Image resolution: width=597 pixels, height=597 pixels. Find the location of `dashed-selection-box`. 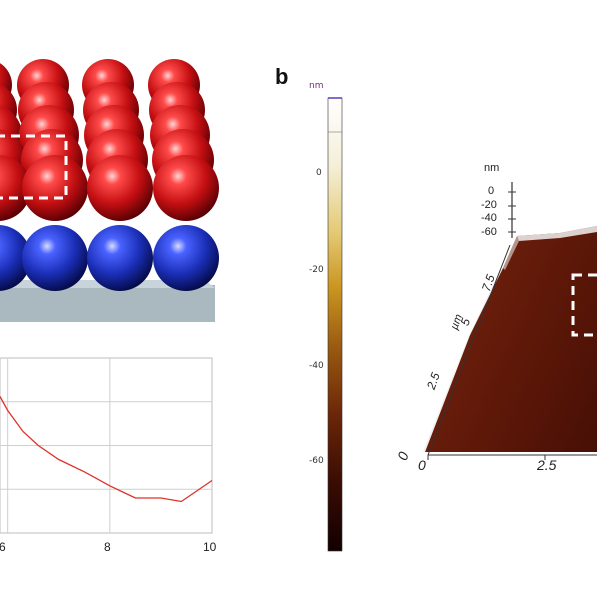

dashed-selection-box is located at coordinates (34, 167).